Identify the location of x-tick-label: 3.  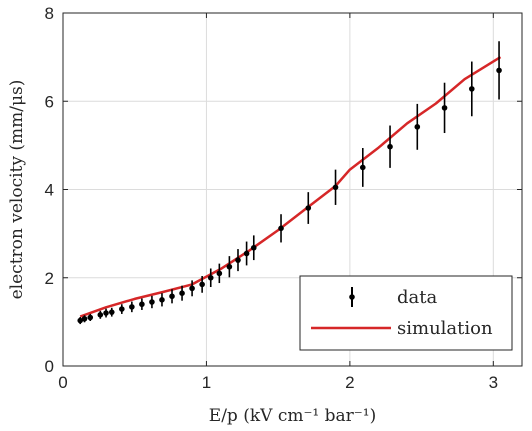
(493, 382).